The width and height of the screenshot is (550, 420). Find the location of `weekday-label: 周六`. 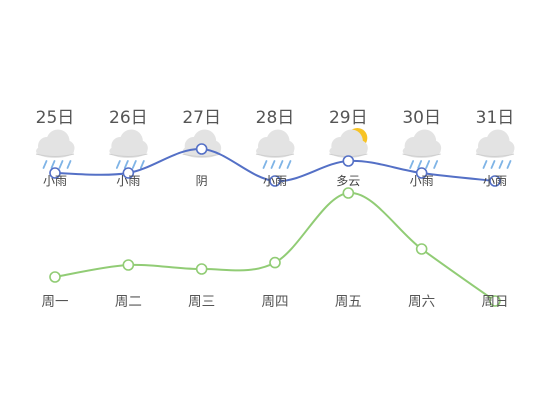

weekday-label: 周六 is located at coordinates (421, 302).